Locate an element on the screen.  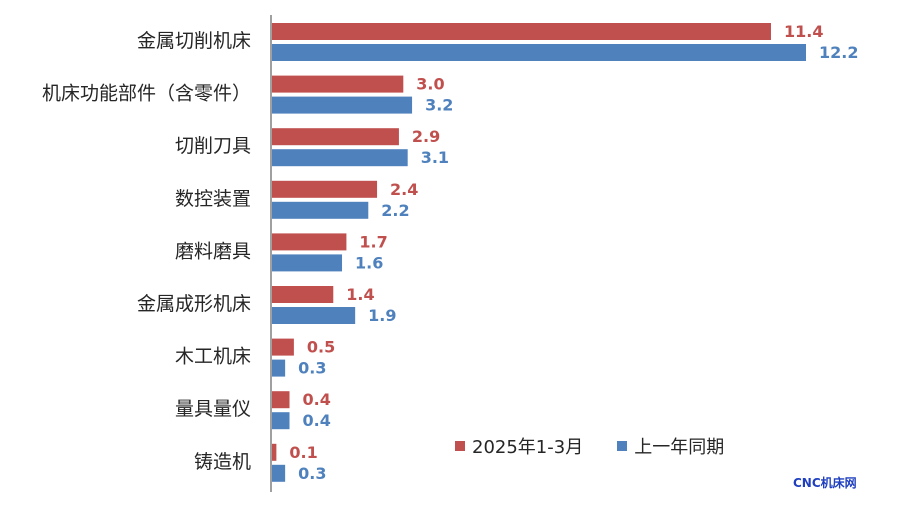
data-label-current: 11.4 is located at coordinates (803, 31).